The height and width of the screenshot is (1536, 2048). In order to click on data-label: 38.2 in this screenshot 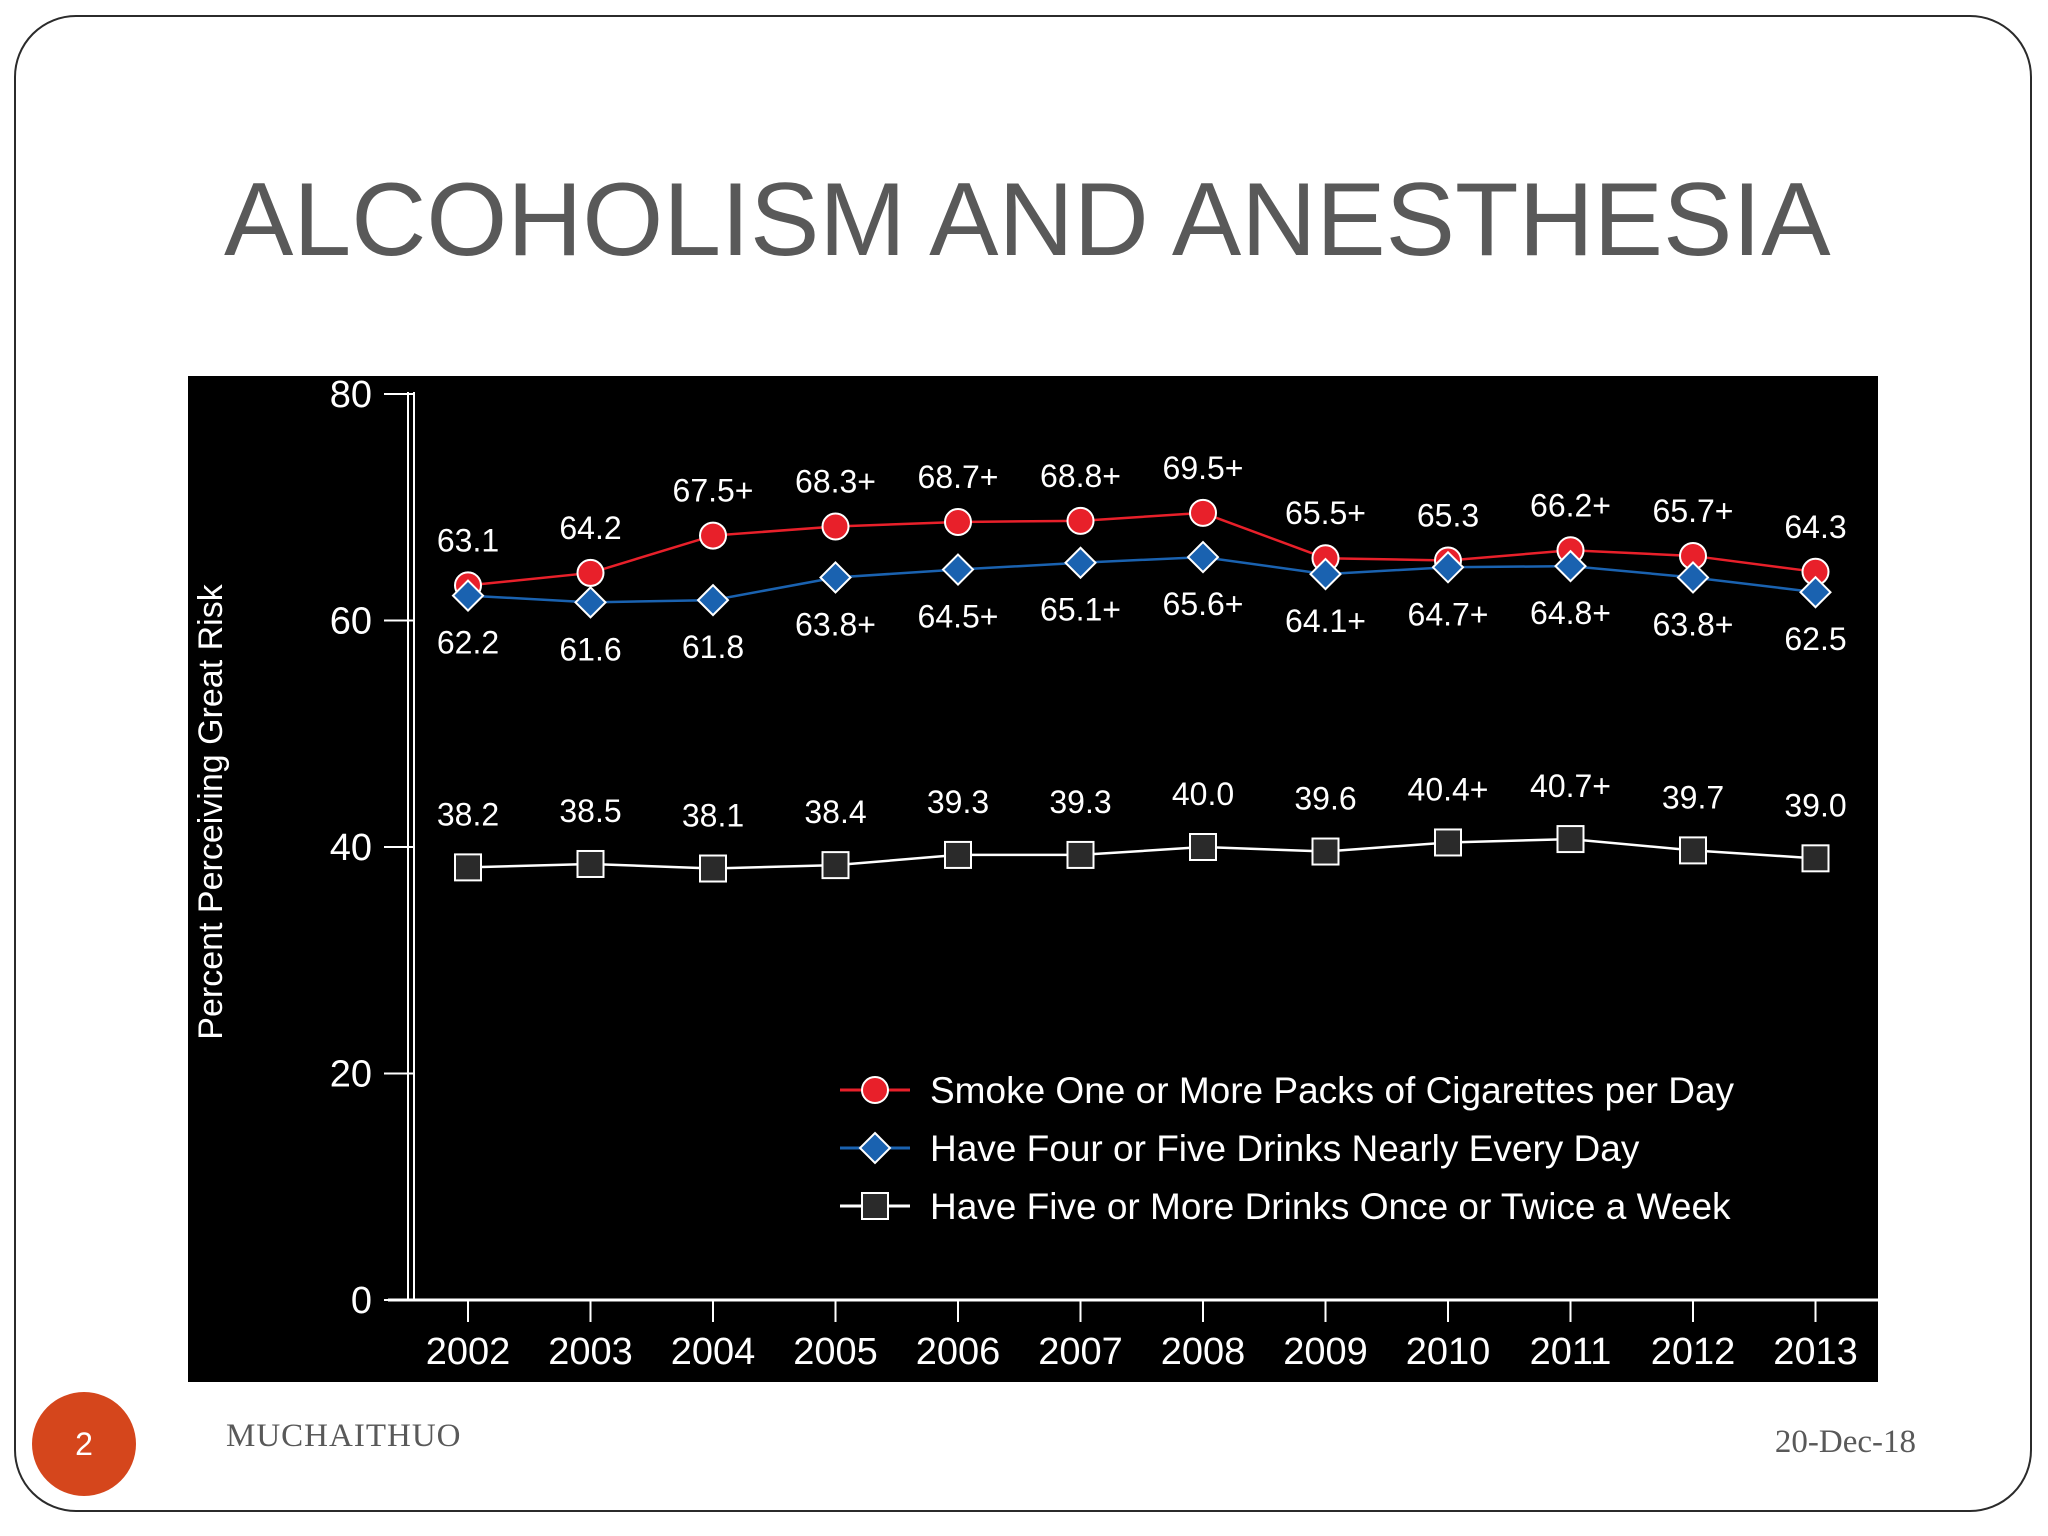, I will do `click(468, 814)`.